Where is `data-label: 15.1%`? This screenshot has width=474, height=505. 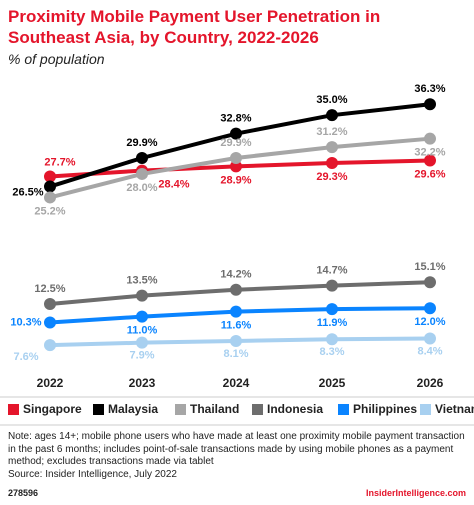 data-label: 15.1% is located at coordinates (429, 267).